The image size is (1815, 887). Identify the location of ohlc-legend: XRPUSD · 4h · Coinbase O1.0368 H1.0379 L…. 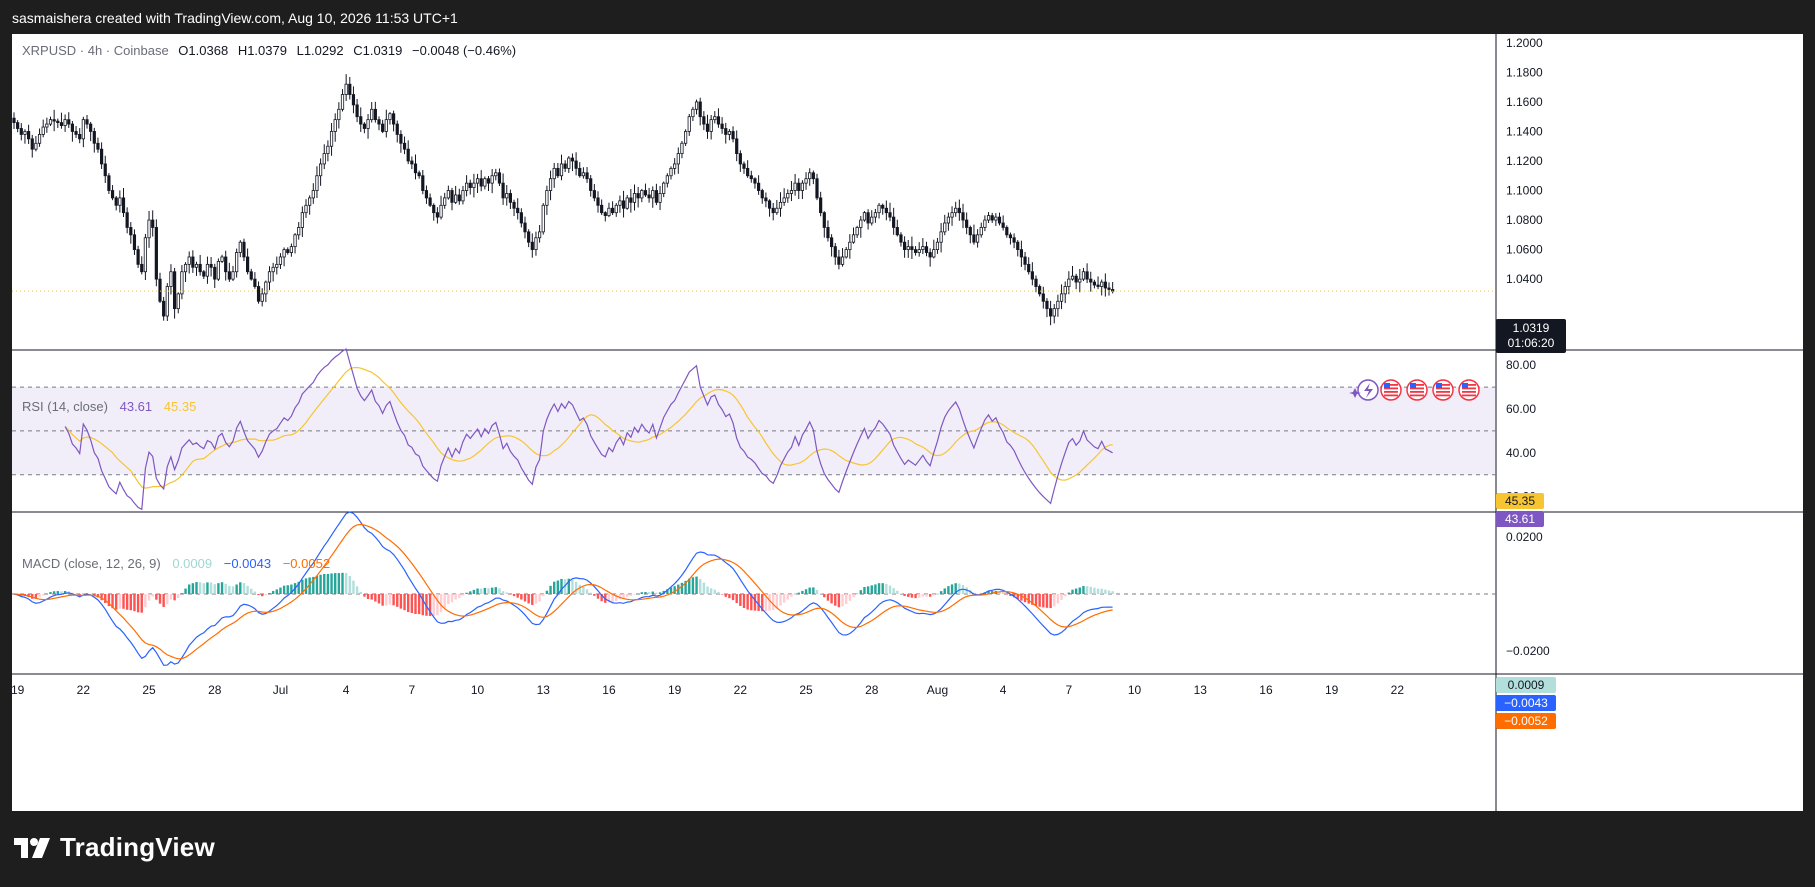
(269, 50).